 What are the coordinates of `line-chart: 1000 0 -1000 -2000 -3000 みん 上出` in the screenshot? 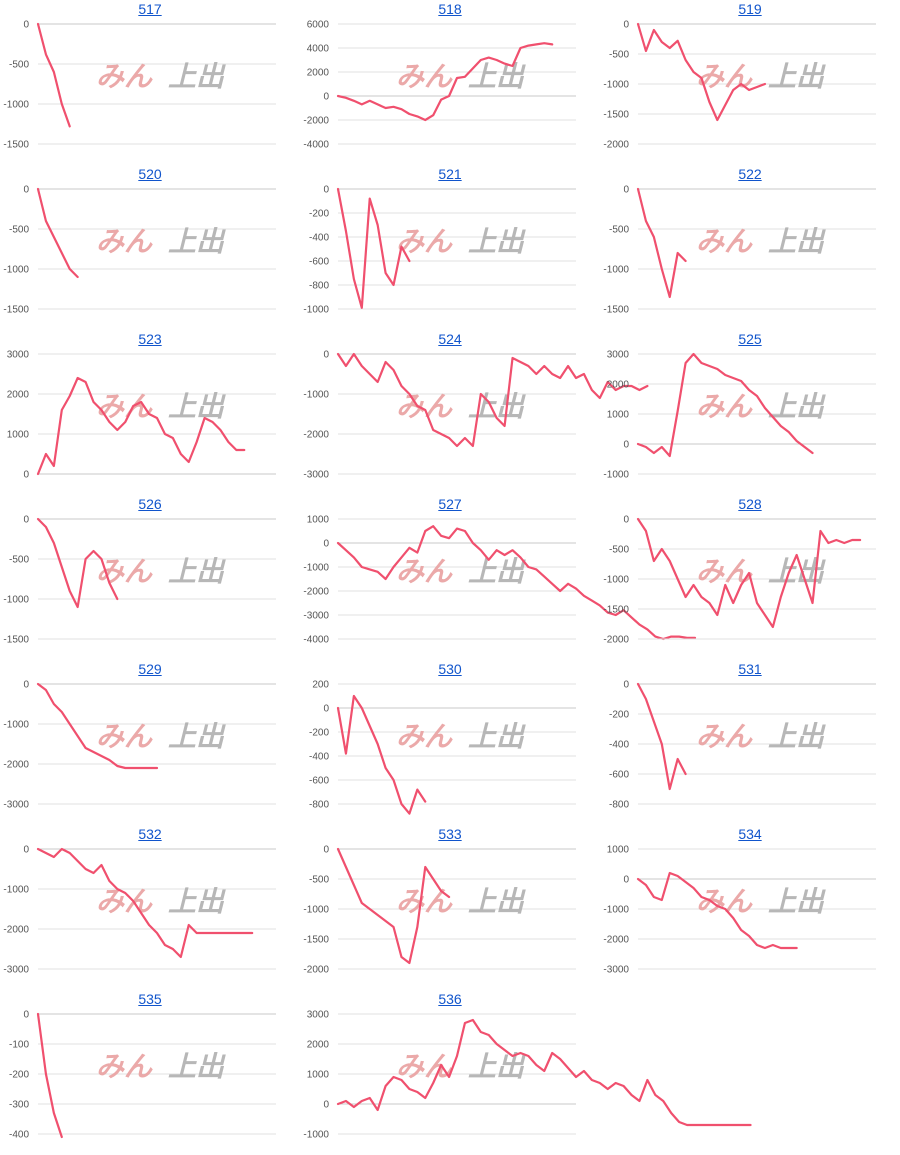 It's located at (739, 910).